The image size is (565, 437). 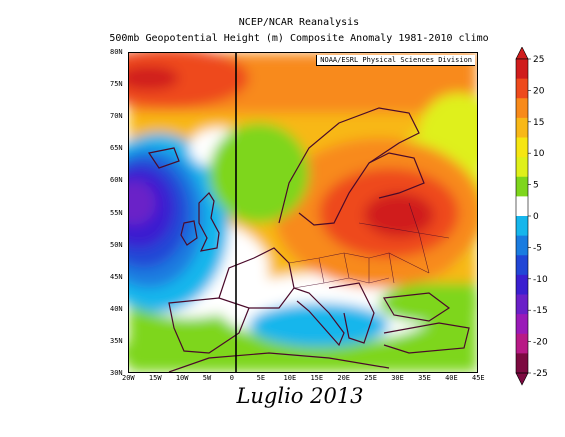 I want to click on lon-tick-label: 20E, so click(x=344, y=378).